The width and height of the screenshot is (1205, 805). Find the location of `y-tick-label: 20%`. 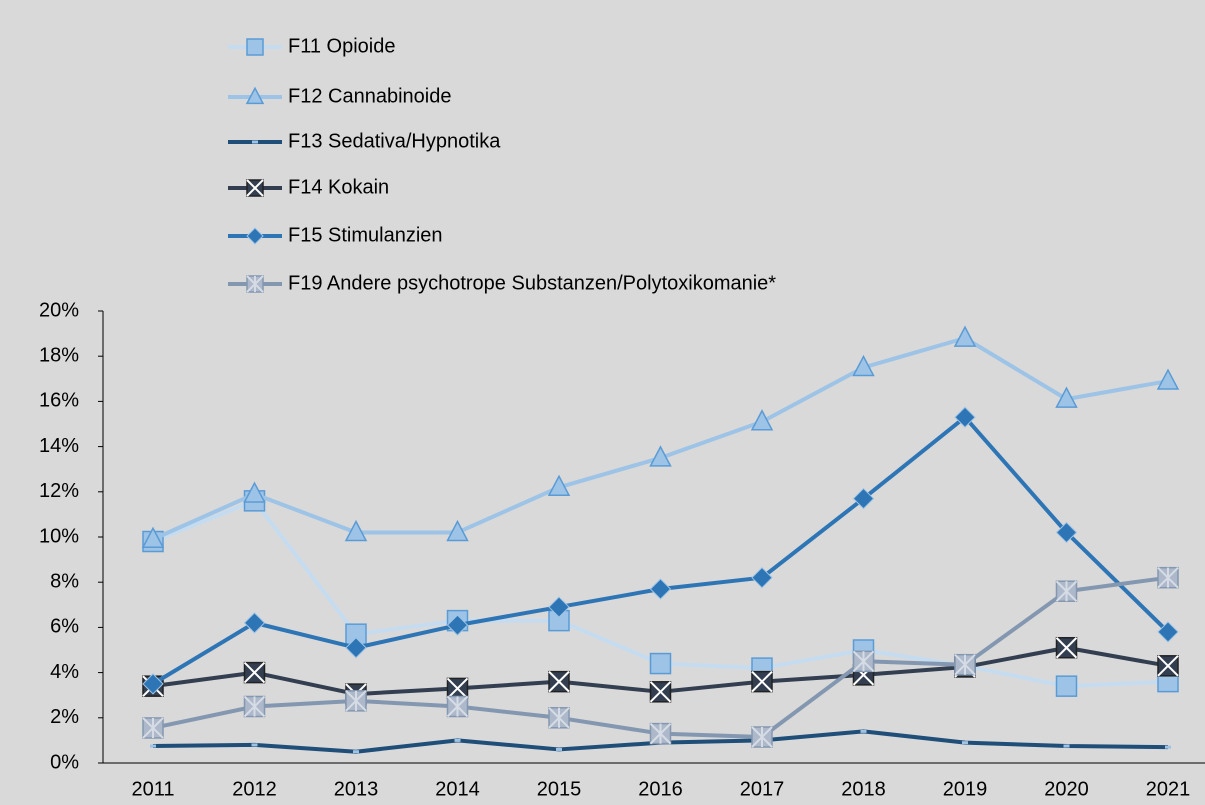

y-tick-label: 20% is located at coordinates (59, 310).